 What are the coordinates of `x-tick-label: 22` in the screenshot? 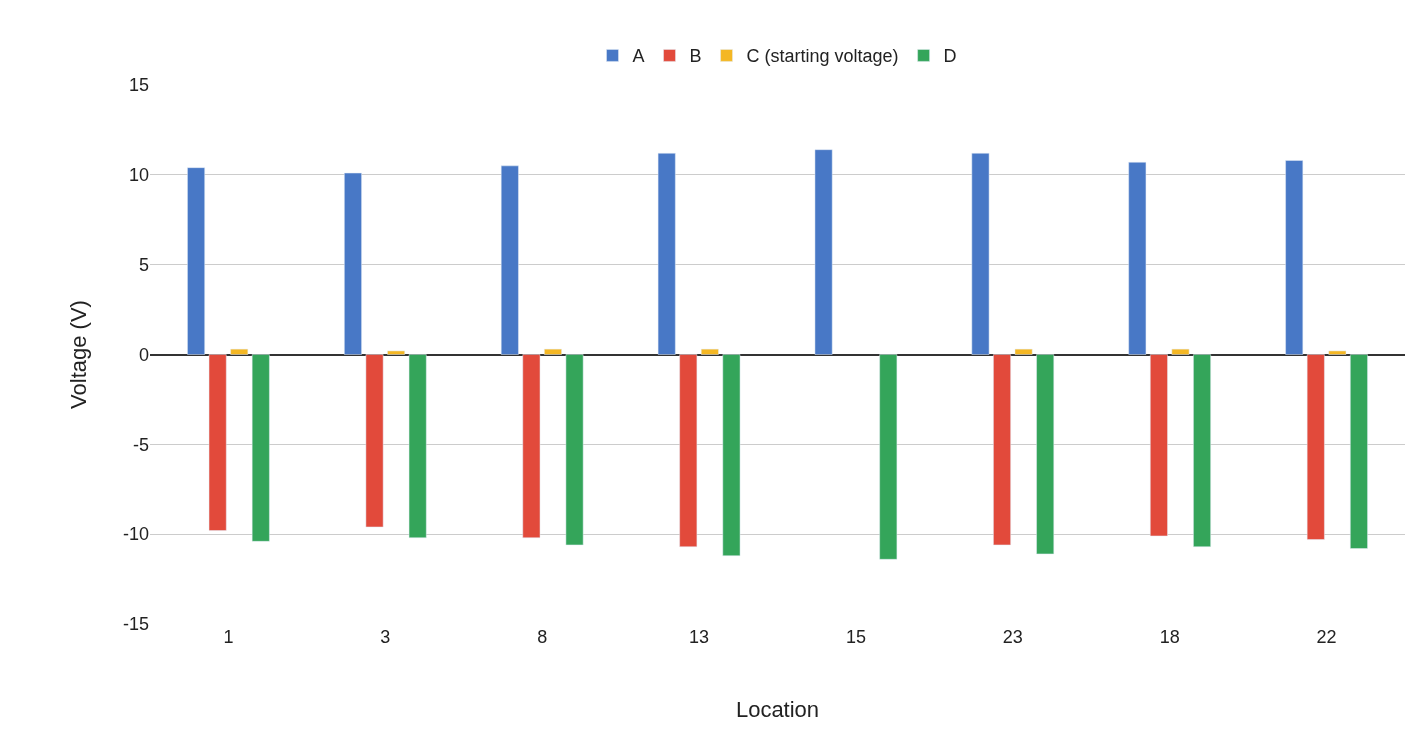 It's located at (1326, 637).